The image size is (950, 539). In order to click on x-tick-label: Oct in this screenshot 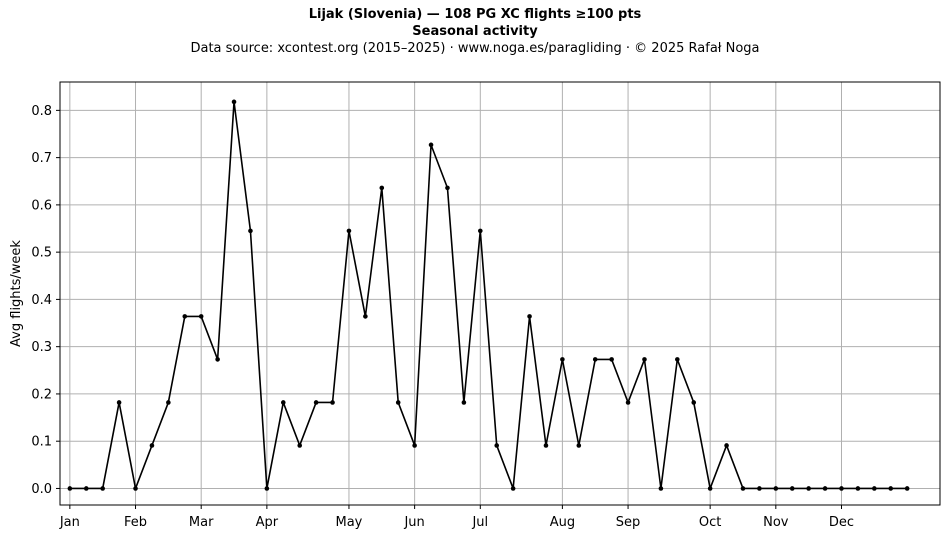, I will do `click(710, 522)`.